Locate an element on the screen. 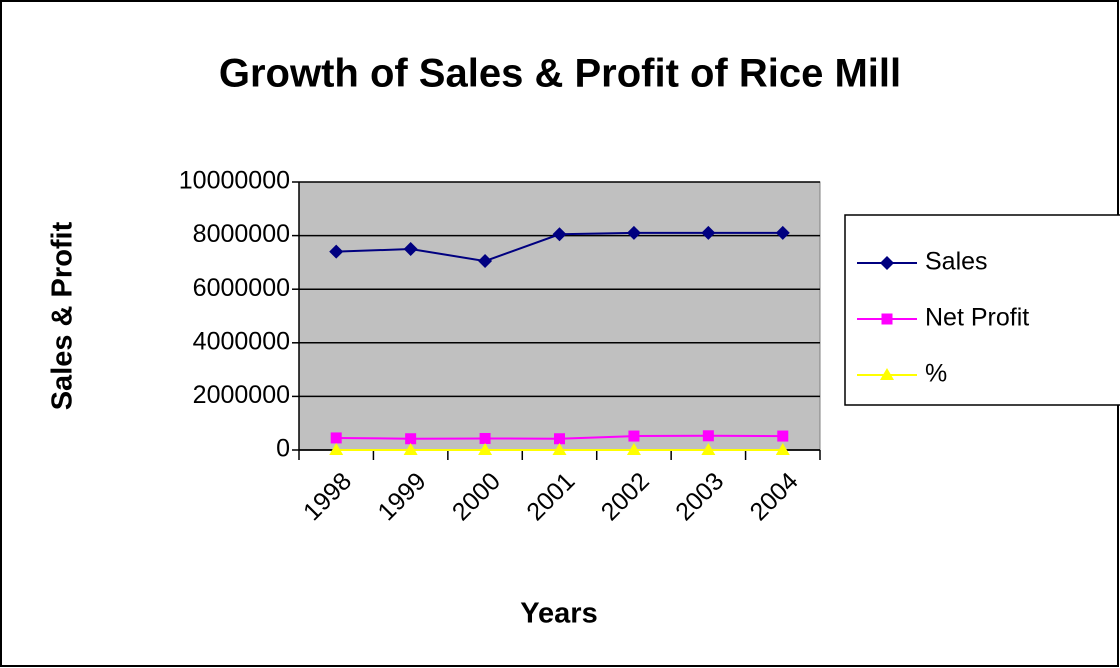  legend-box is located at coordinates (982, 310).